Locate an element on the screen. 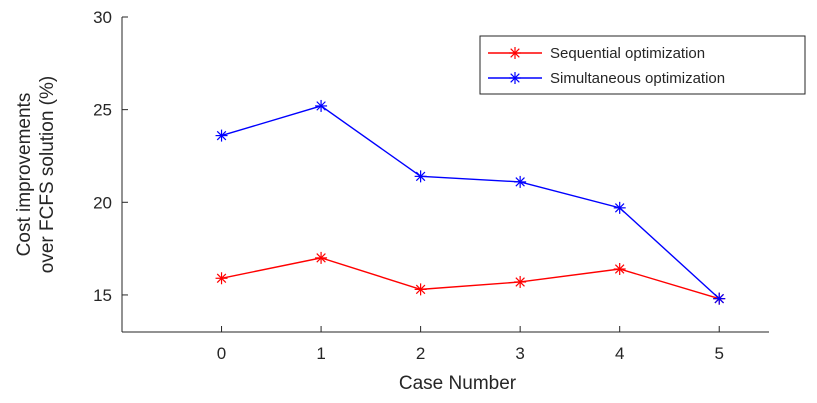  y-tick-label: 25 is located at coordinates (102, 110).